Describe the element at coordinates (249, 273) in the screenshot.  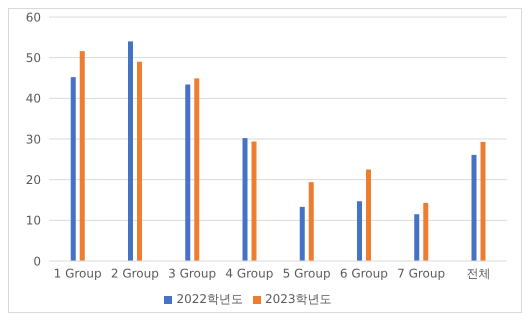
I see `x-tick-label: 4 Group` at that location.